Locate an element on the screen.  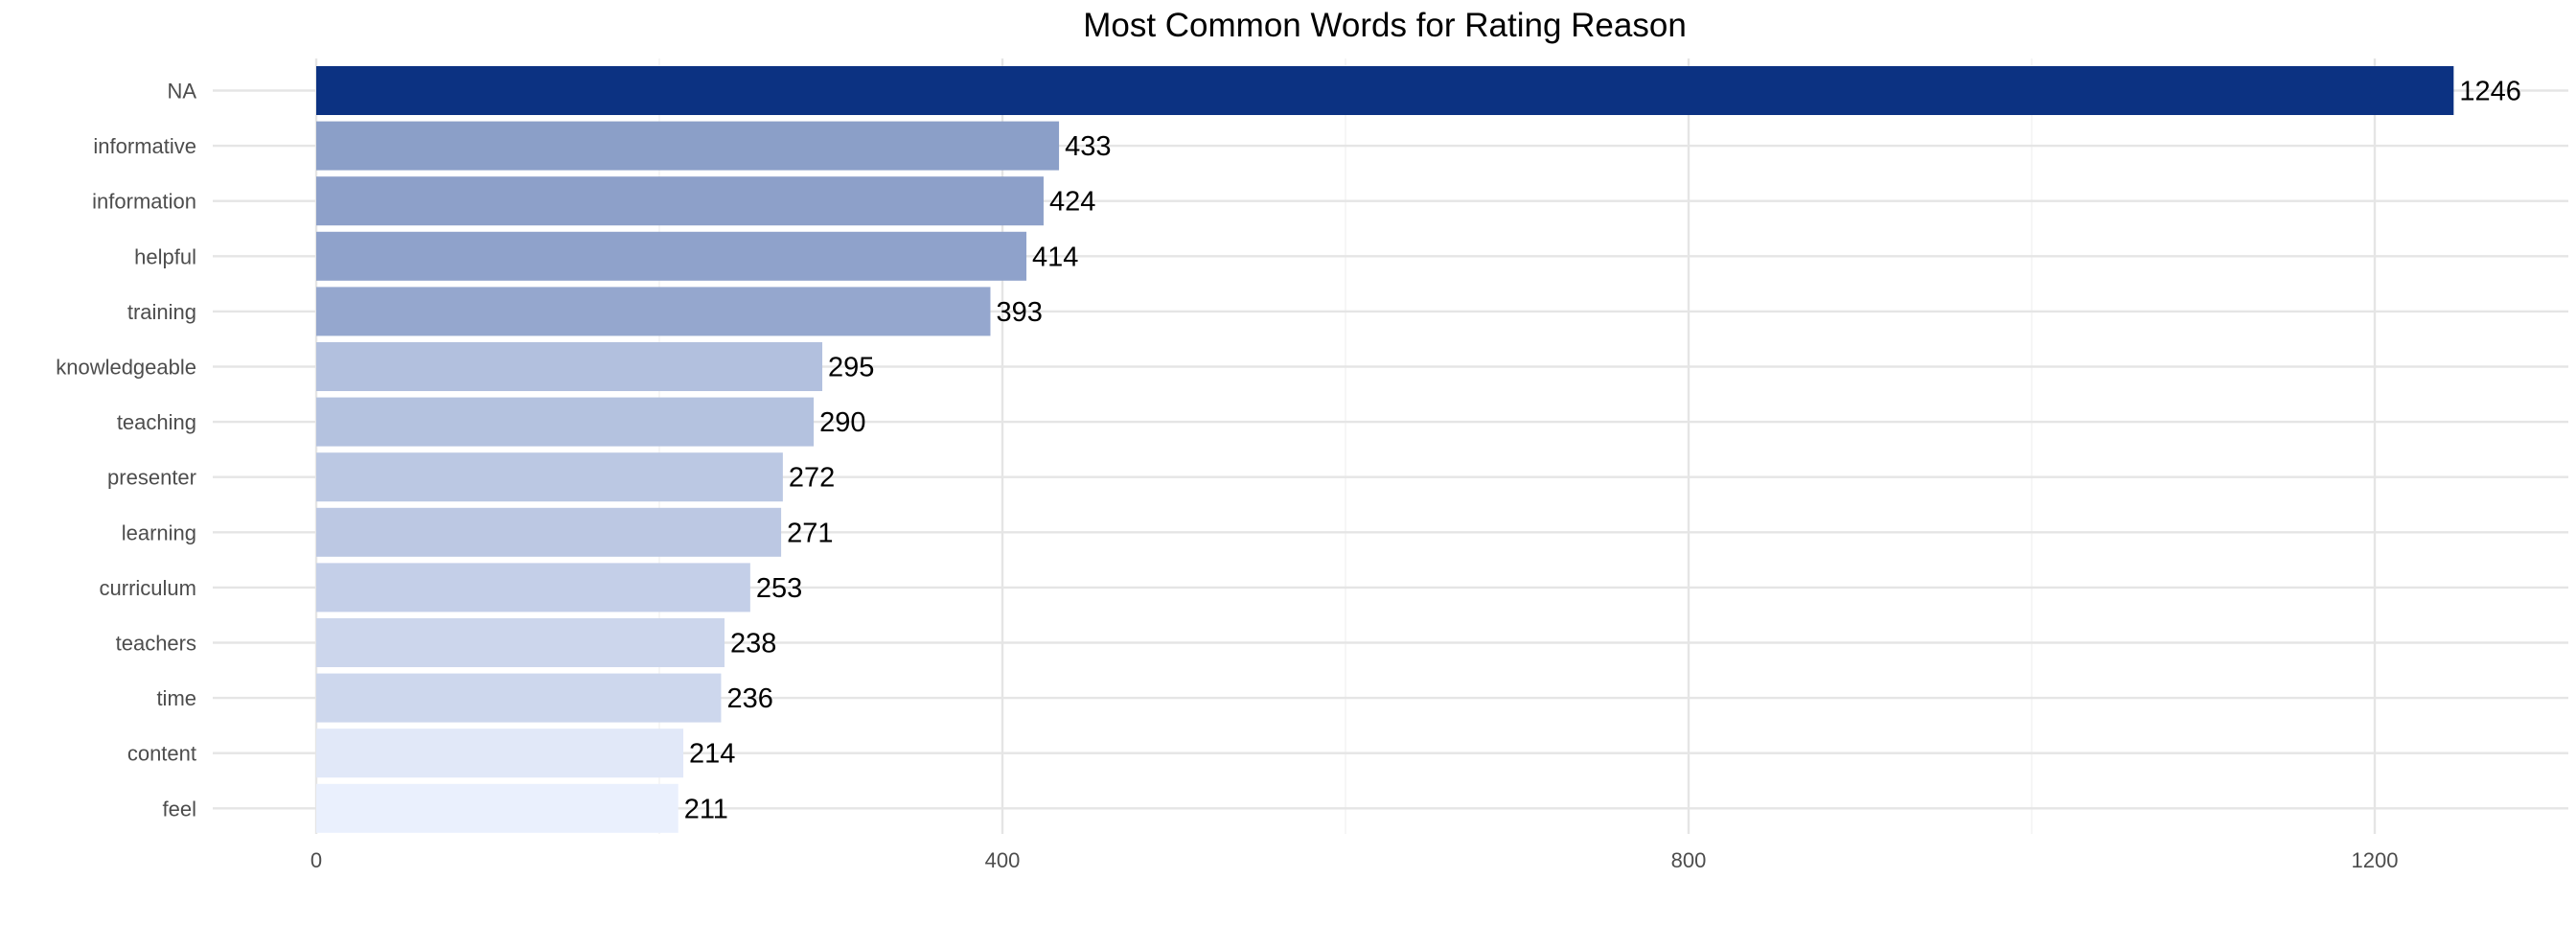
value-label: 238 is located at coordinates (753, 644).